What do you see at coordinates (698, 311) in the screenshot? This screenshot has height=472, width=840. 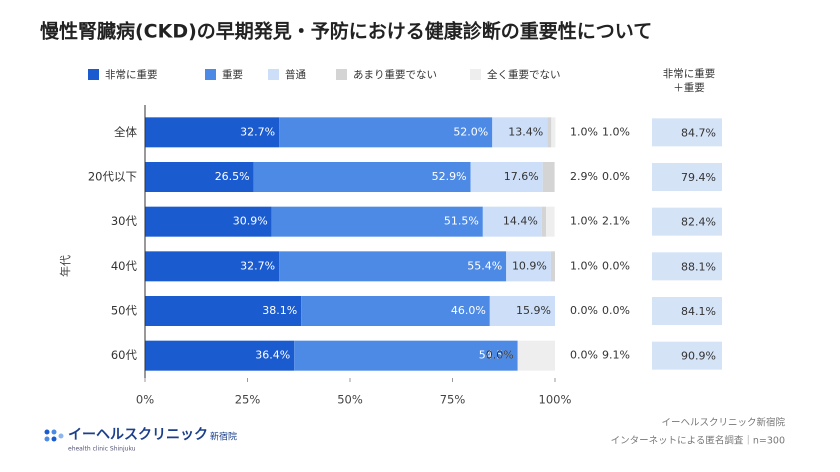 I see `total-label: 84.1%` at bounding box center [698, 311].